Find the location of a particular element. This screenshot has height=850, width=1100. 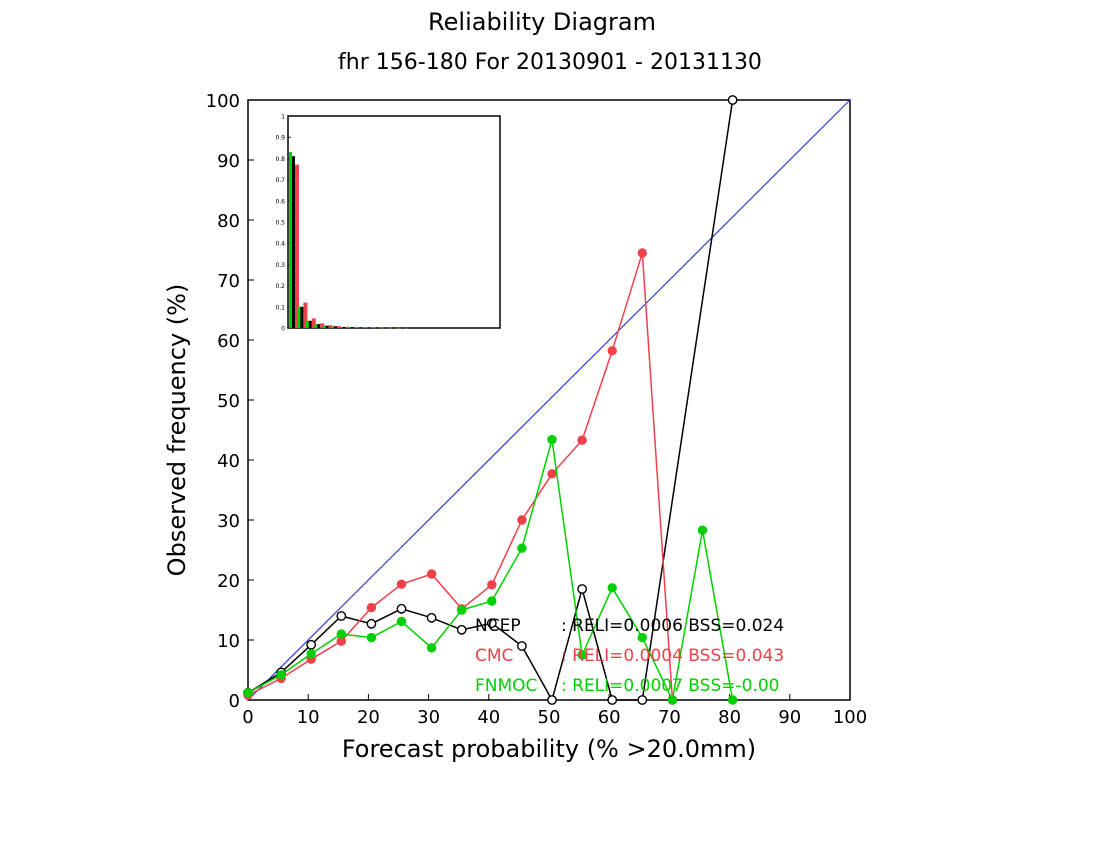

y-tick-label: 50 is located at coordinates (228, 401).